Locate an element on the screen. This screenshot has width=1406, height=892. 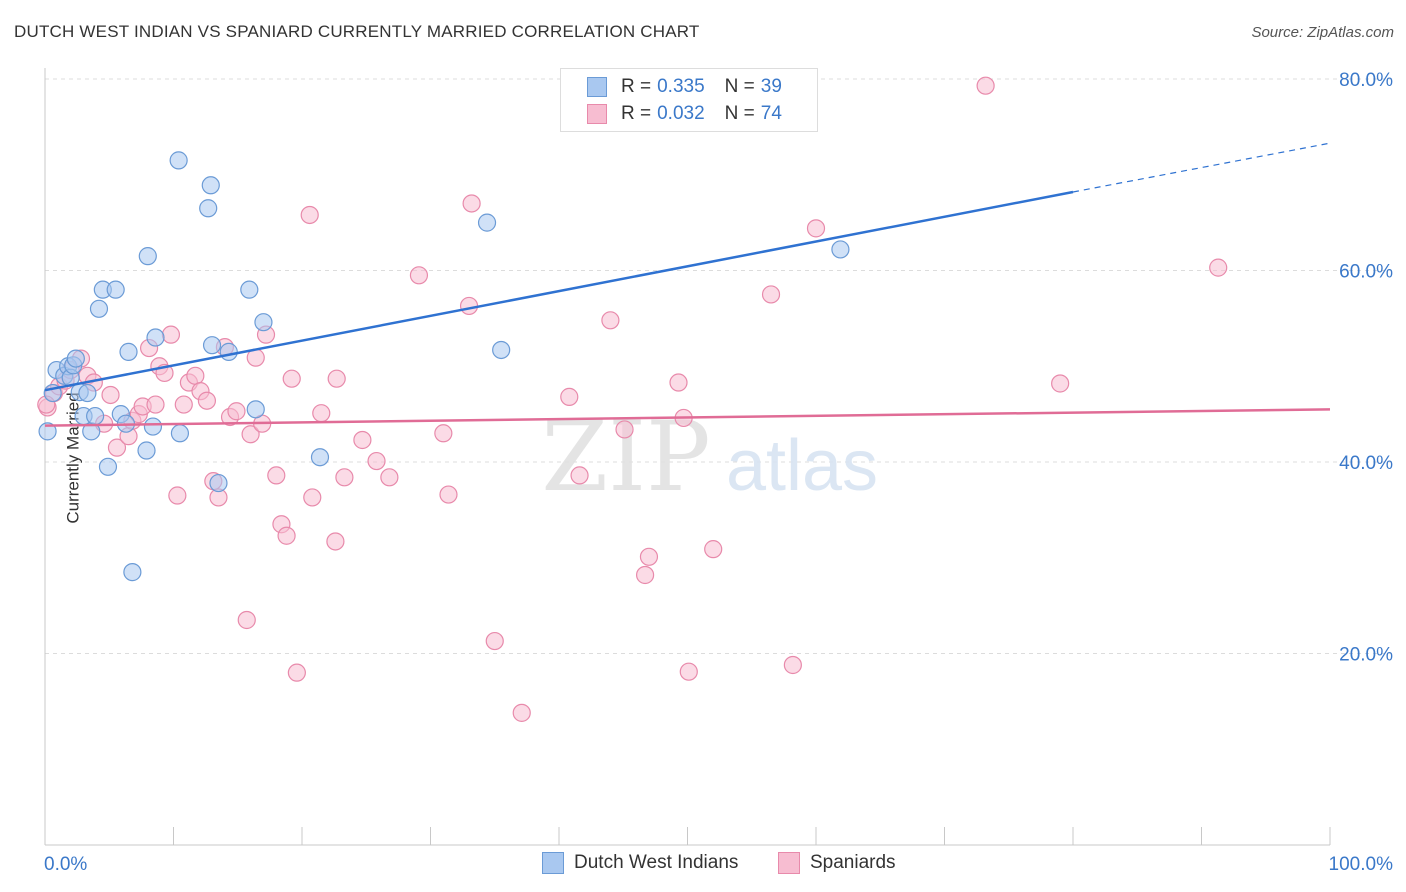
watermark-atlas: atlas is located at coordinates (802, 466).